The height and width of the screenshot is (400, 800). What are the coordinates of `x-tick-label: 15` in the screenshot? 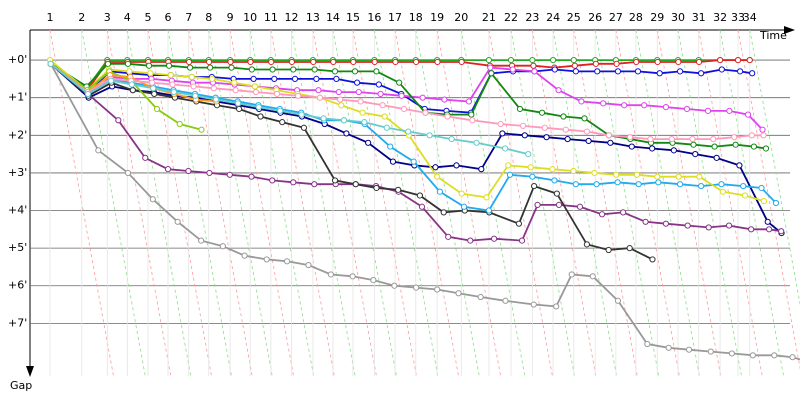 It's located at (353, 17).